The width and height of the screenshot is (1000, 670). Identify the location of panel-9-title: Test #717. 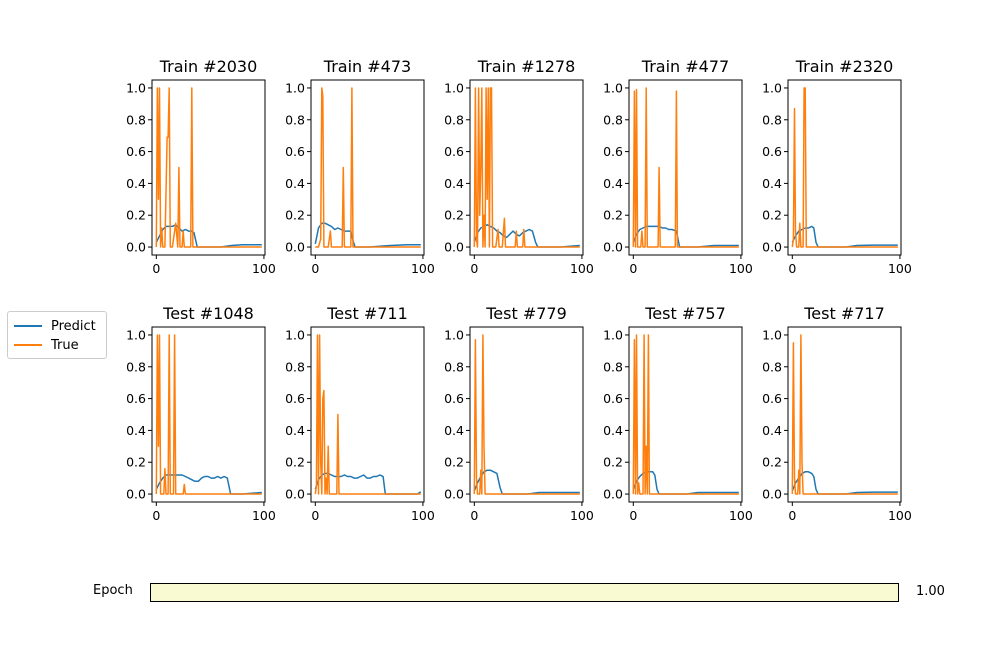
(844, 313).